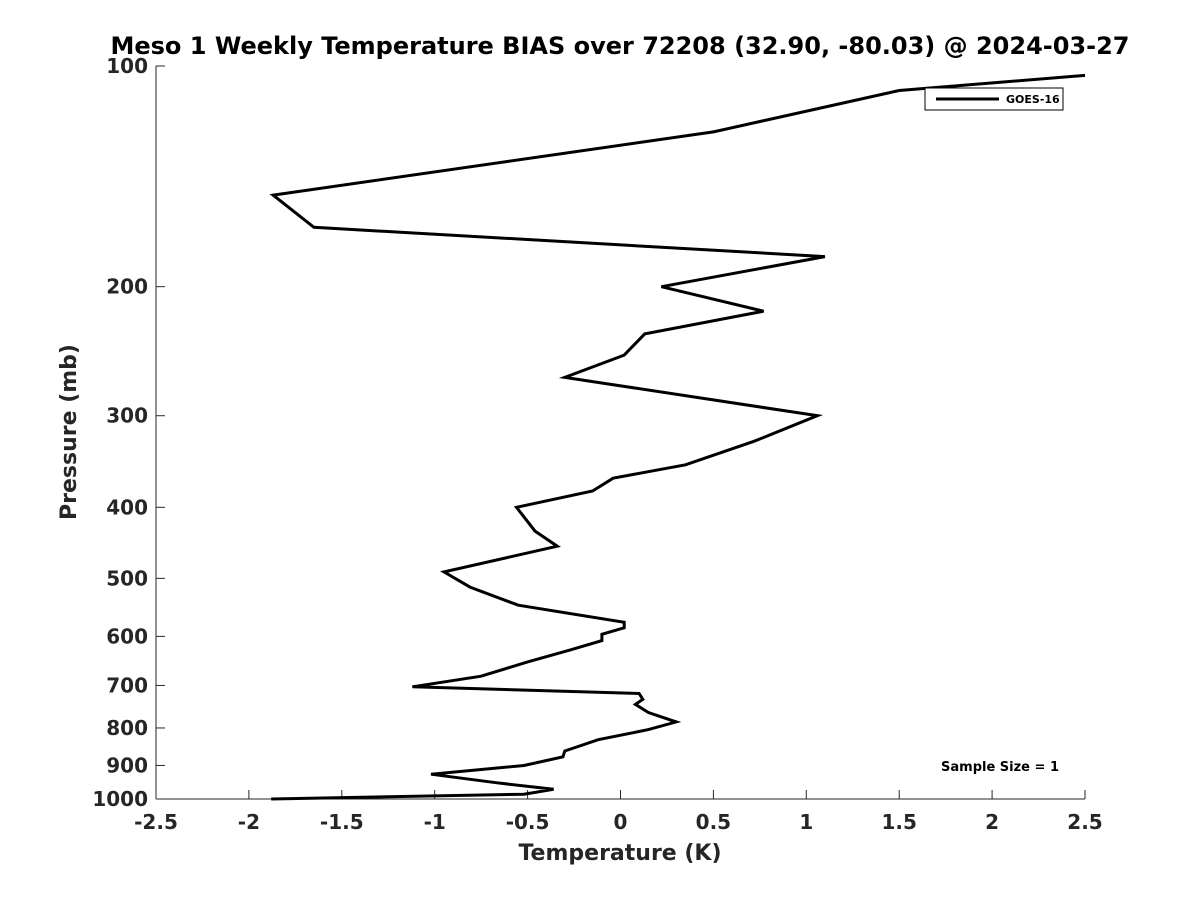 This screenshot has height=900, width=1200. Describe the element at coordinates (1084, 822) in the screenshot. I see `x-tick-label: 2.5` at that location.